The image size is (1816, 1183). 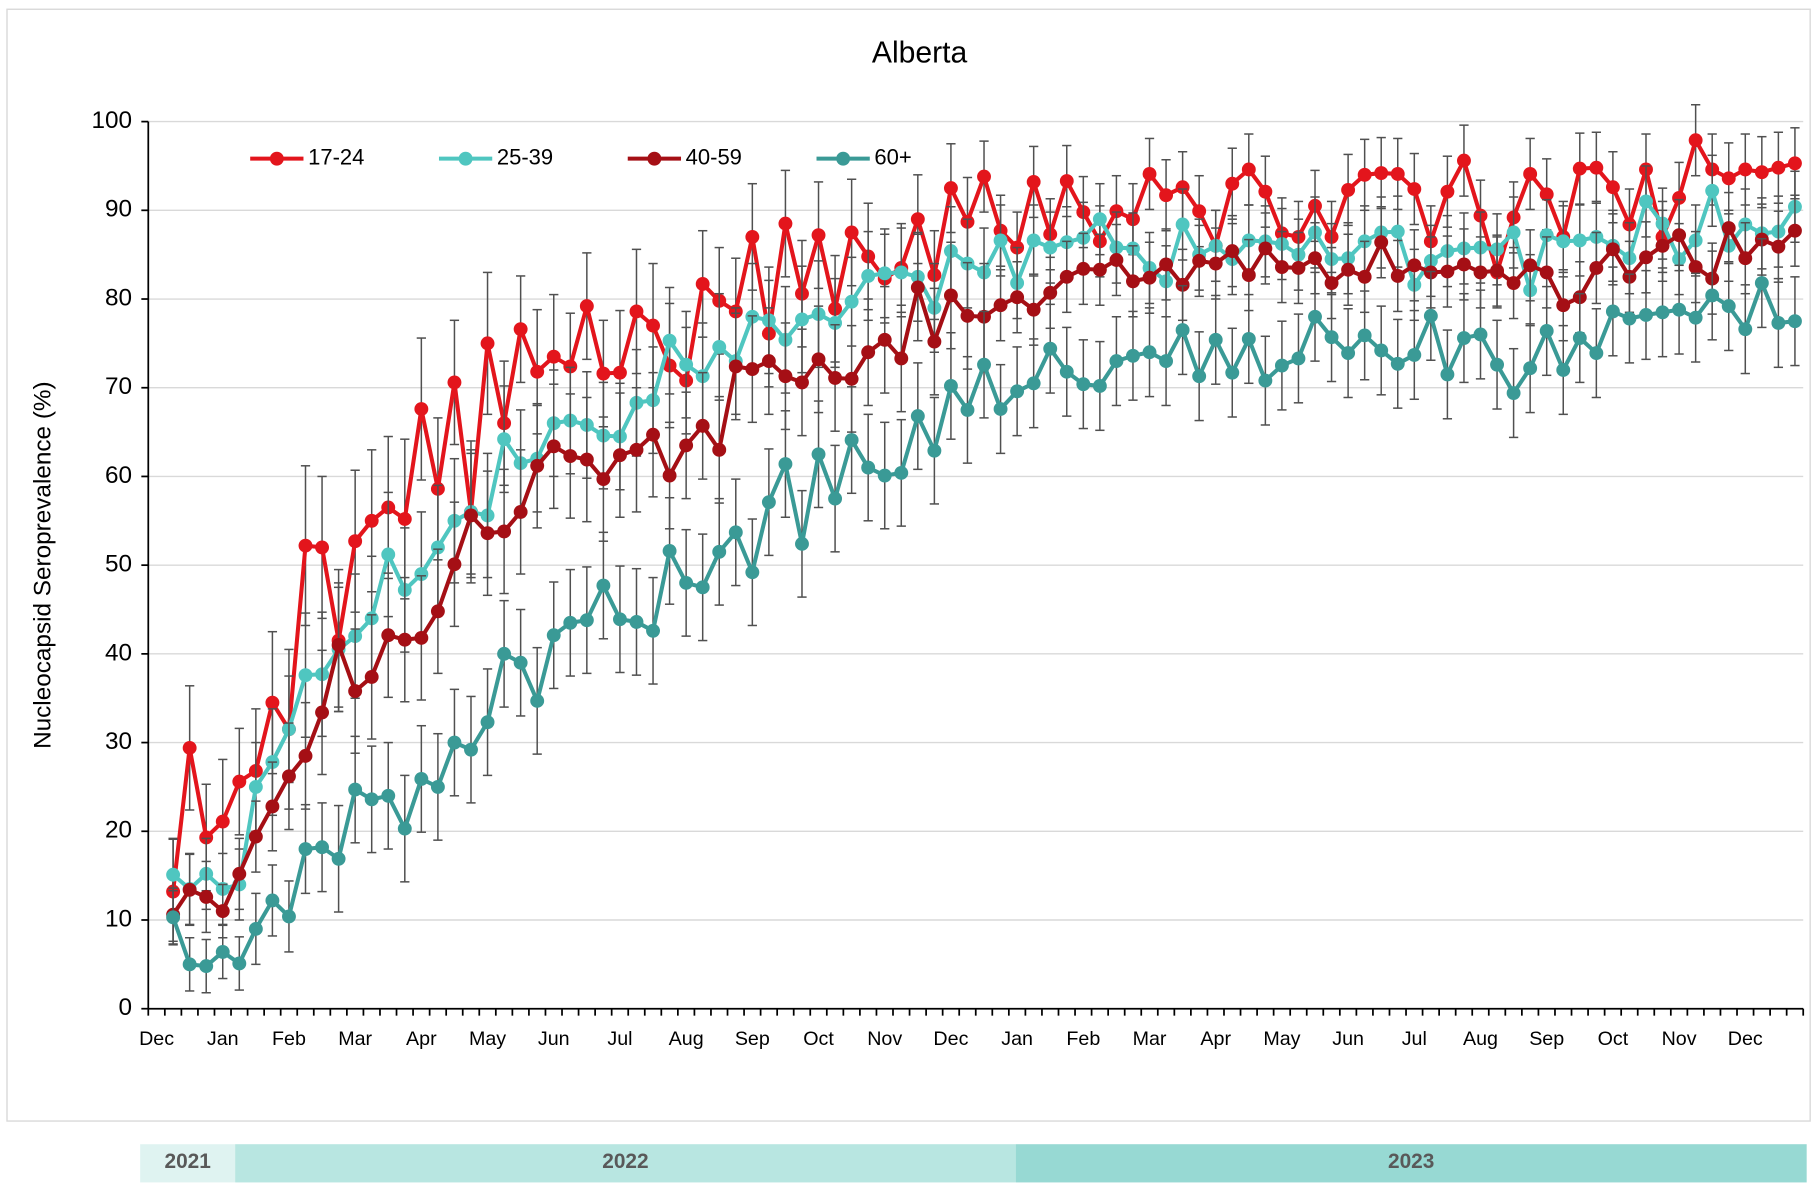 What do you see at coordinates (714, 156) in the screenshot?
I see `legend-label: 40-59` at bounding box center [714, 156].